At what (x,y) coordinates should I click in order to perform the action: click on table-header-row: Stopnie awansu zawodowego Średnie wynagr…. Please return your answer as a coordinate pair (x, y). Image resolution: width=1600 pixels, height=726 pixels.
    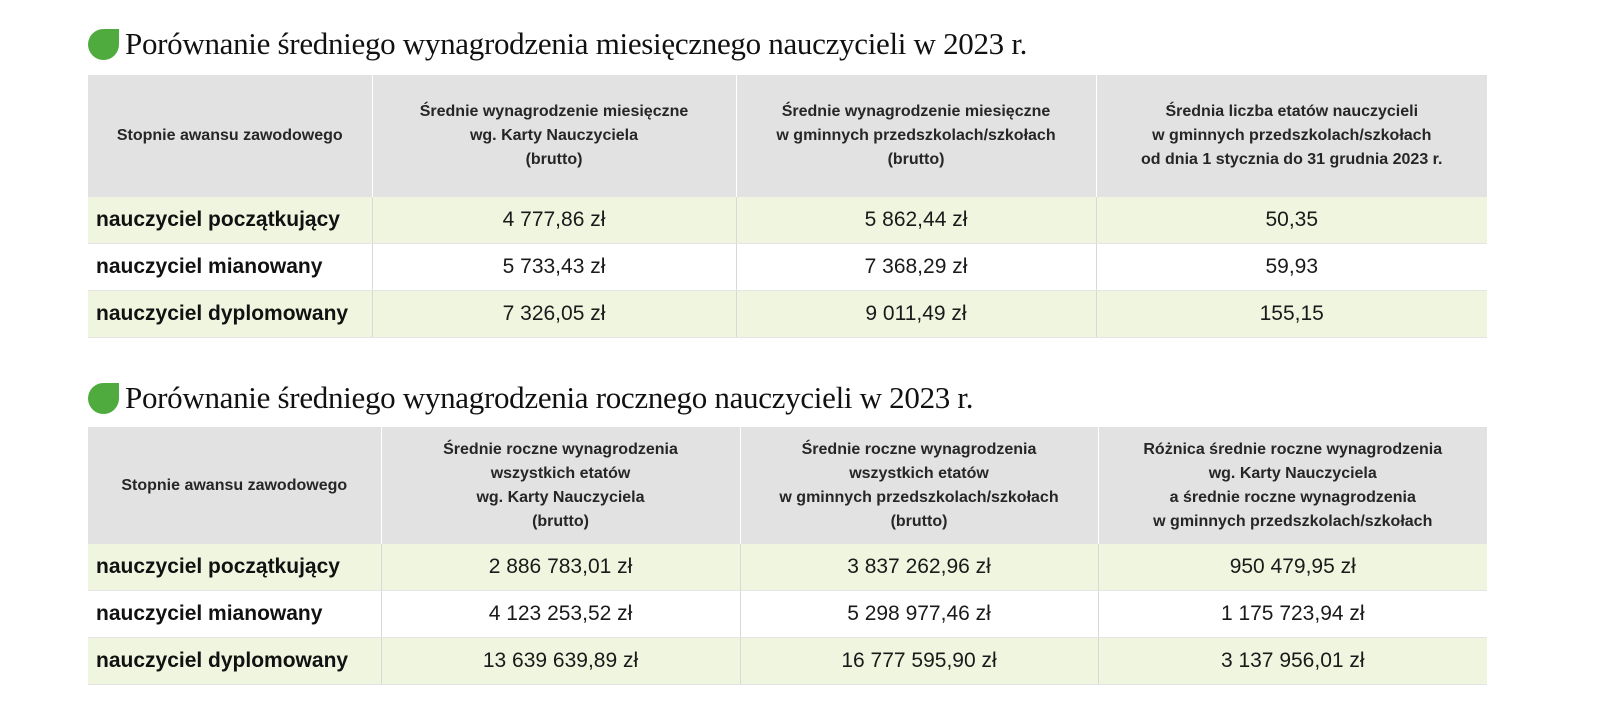
    Looking at the image, I should click on (787, 136).